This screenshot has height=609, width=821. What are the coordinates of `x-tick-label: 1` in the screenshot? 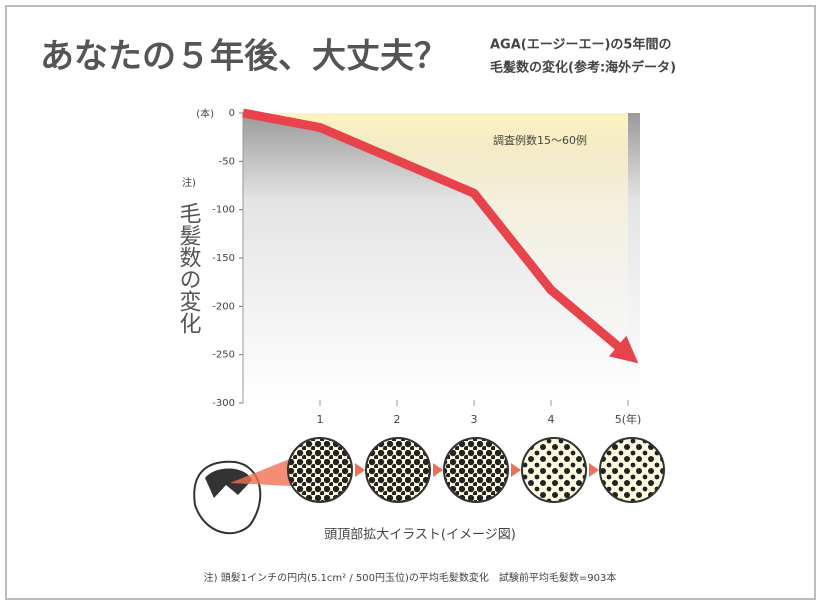 It's located at (320, 419).